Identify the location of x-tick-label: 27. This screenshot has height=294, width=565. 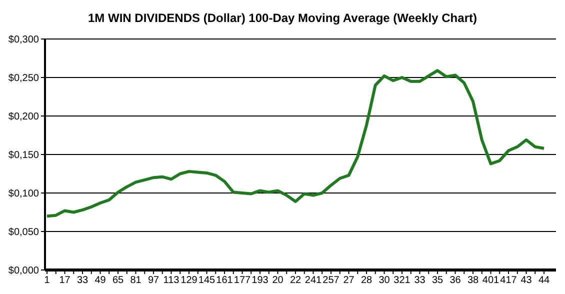
(349, 280).